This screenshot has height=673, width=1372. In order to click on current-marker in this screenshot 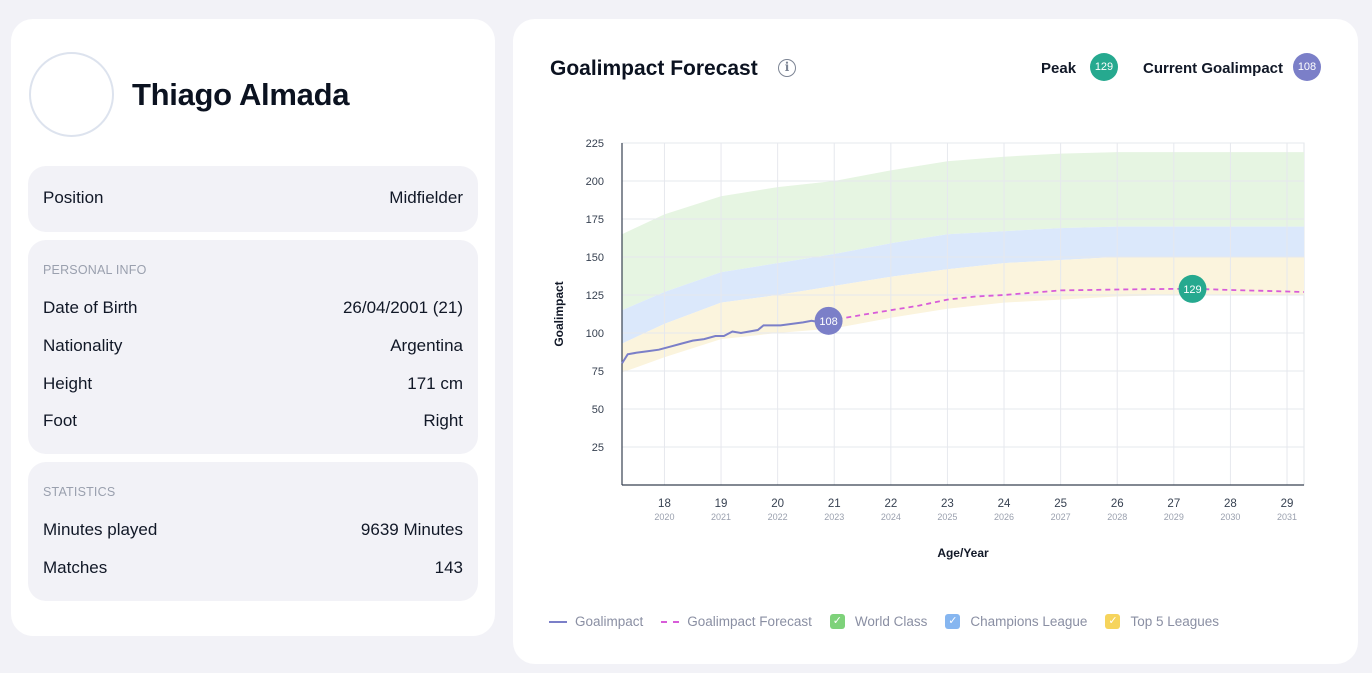, I will do `click(828, 320)`.